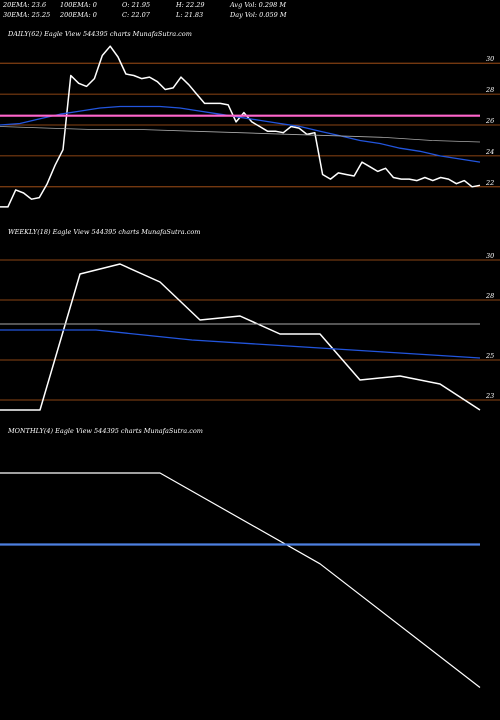  What do you see at coordinates (78, 5) in the screenshot?
I see `ema100-label: 100EMA: 0` at bounding box center [78, 5].